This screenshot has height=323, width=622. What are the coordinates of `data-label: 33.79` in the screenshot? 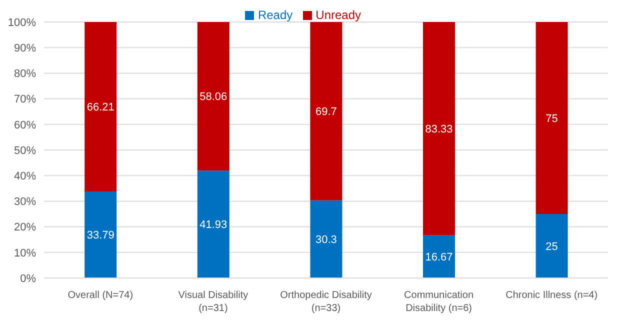 It's located at (100, 236).